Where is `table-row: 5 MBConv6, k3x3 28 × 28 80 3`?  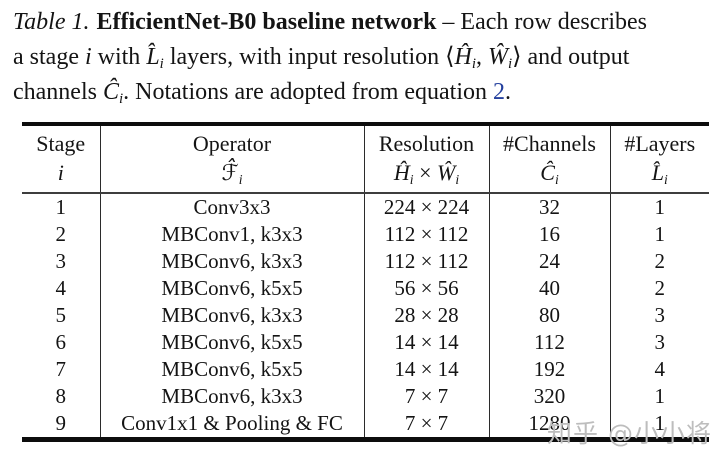
table-row: 5 MBConv6, k3x3 28 × 28 80 3 is located at coordinates (365, 315).